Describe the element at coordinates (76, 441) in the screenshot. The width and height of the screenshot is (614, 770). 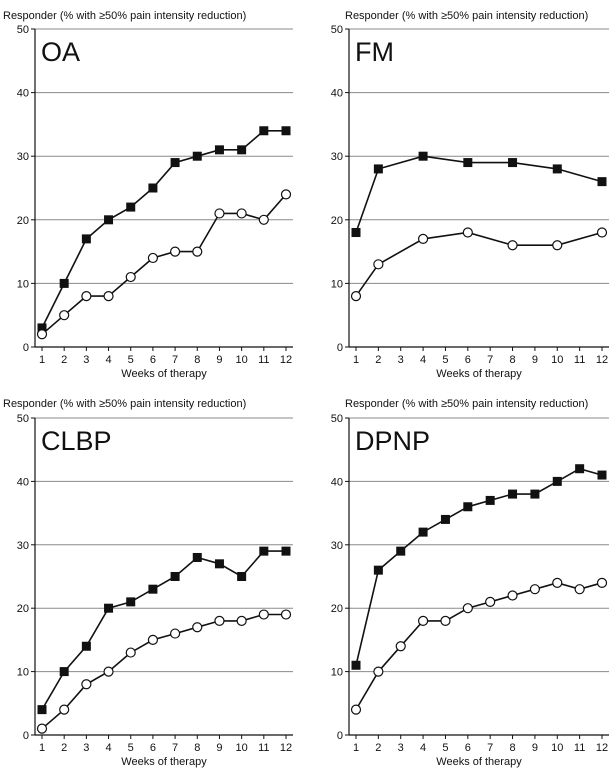
I see `panel-title: CLBP` at that location.